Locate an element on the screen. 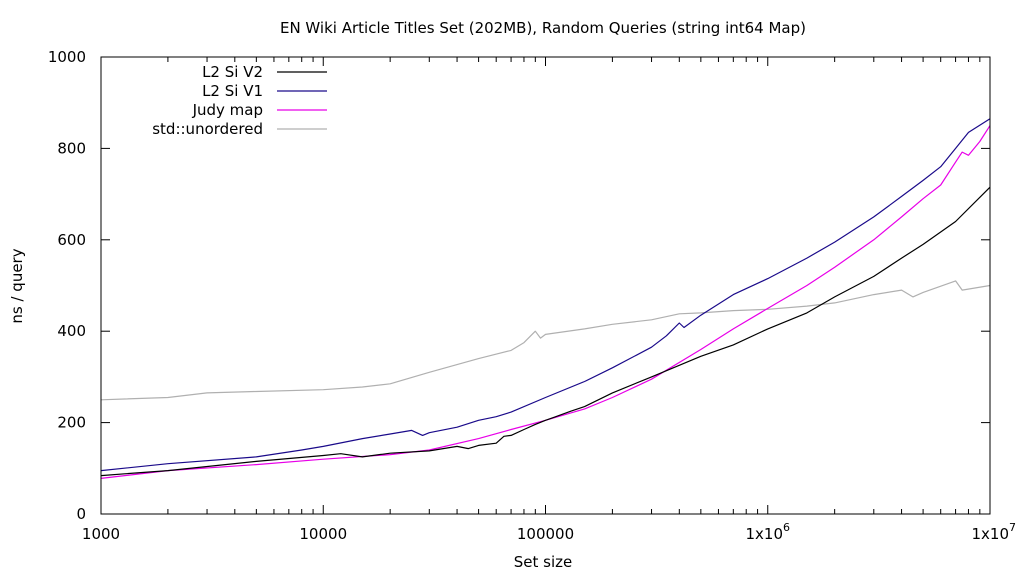 This screenshot has height=576, width=1024. x-tick-label: 100000 is located at coordinates (545, 534).